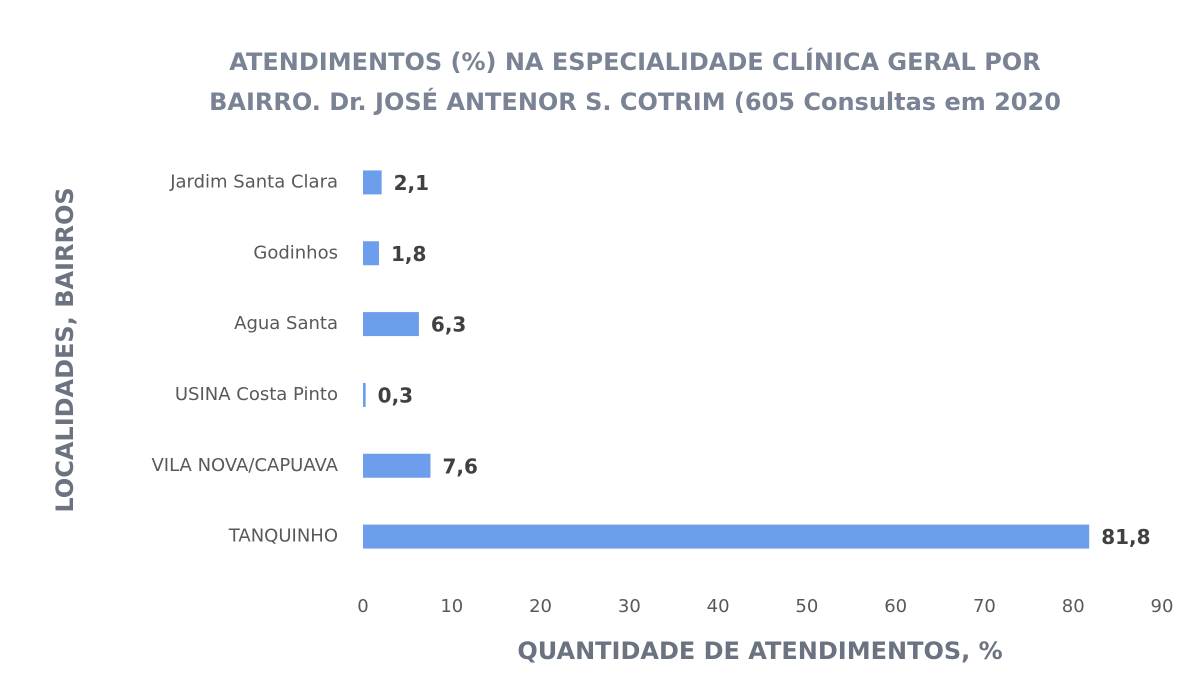  Describe the element at coordinates (759, 651) in the screenshot. I see `x-axis-label: QUANTIDADE DE ATENDIMENTOS, %` at that location.